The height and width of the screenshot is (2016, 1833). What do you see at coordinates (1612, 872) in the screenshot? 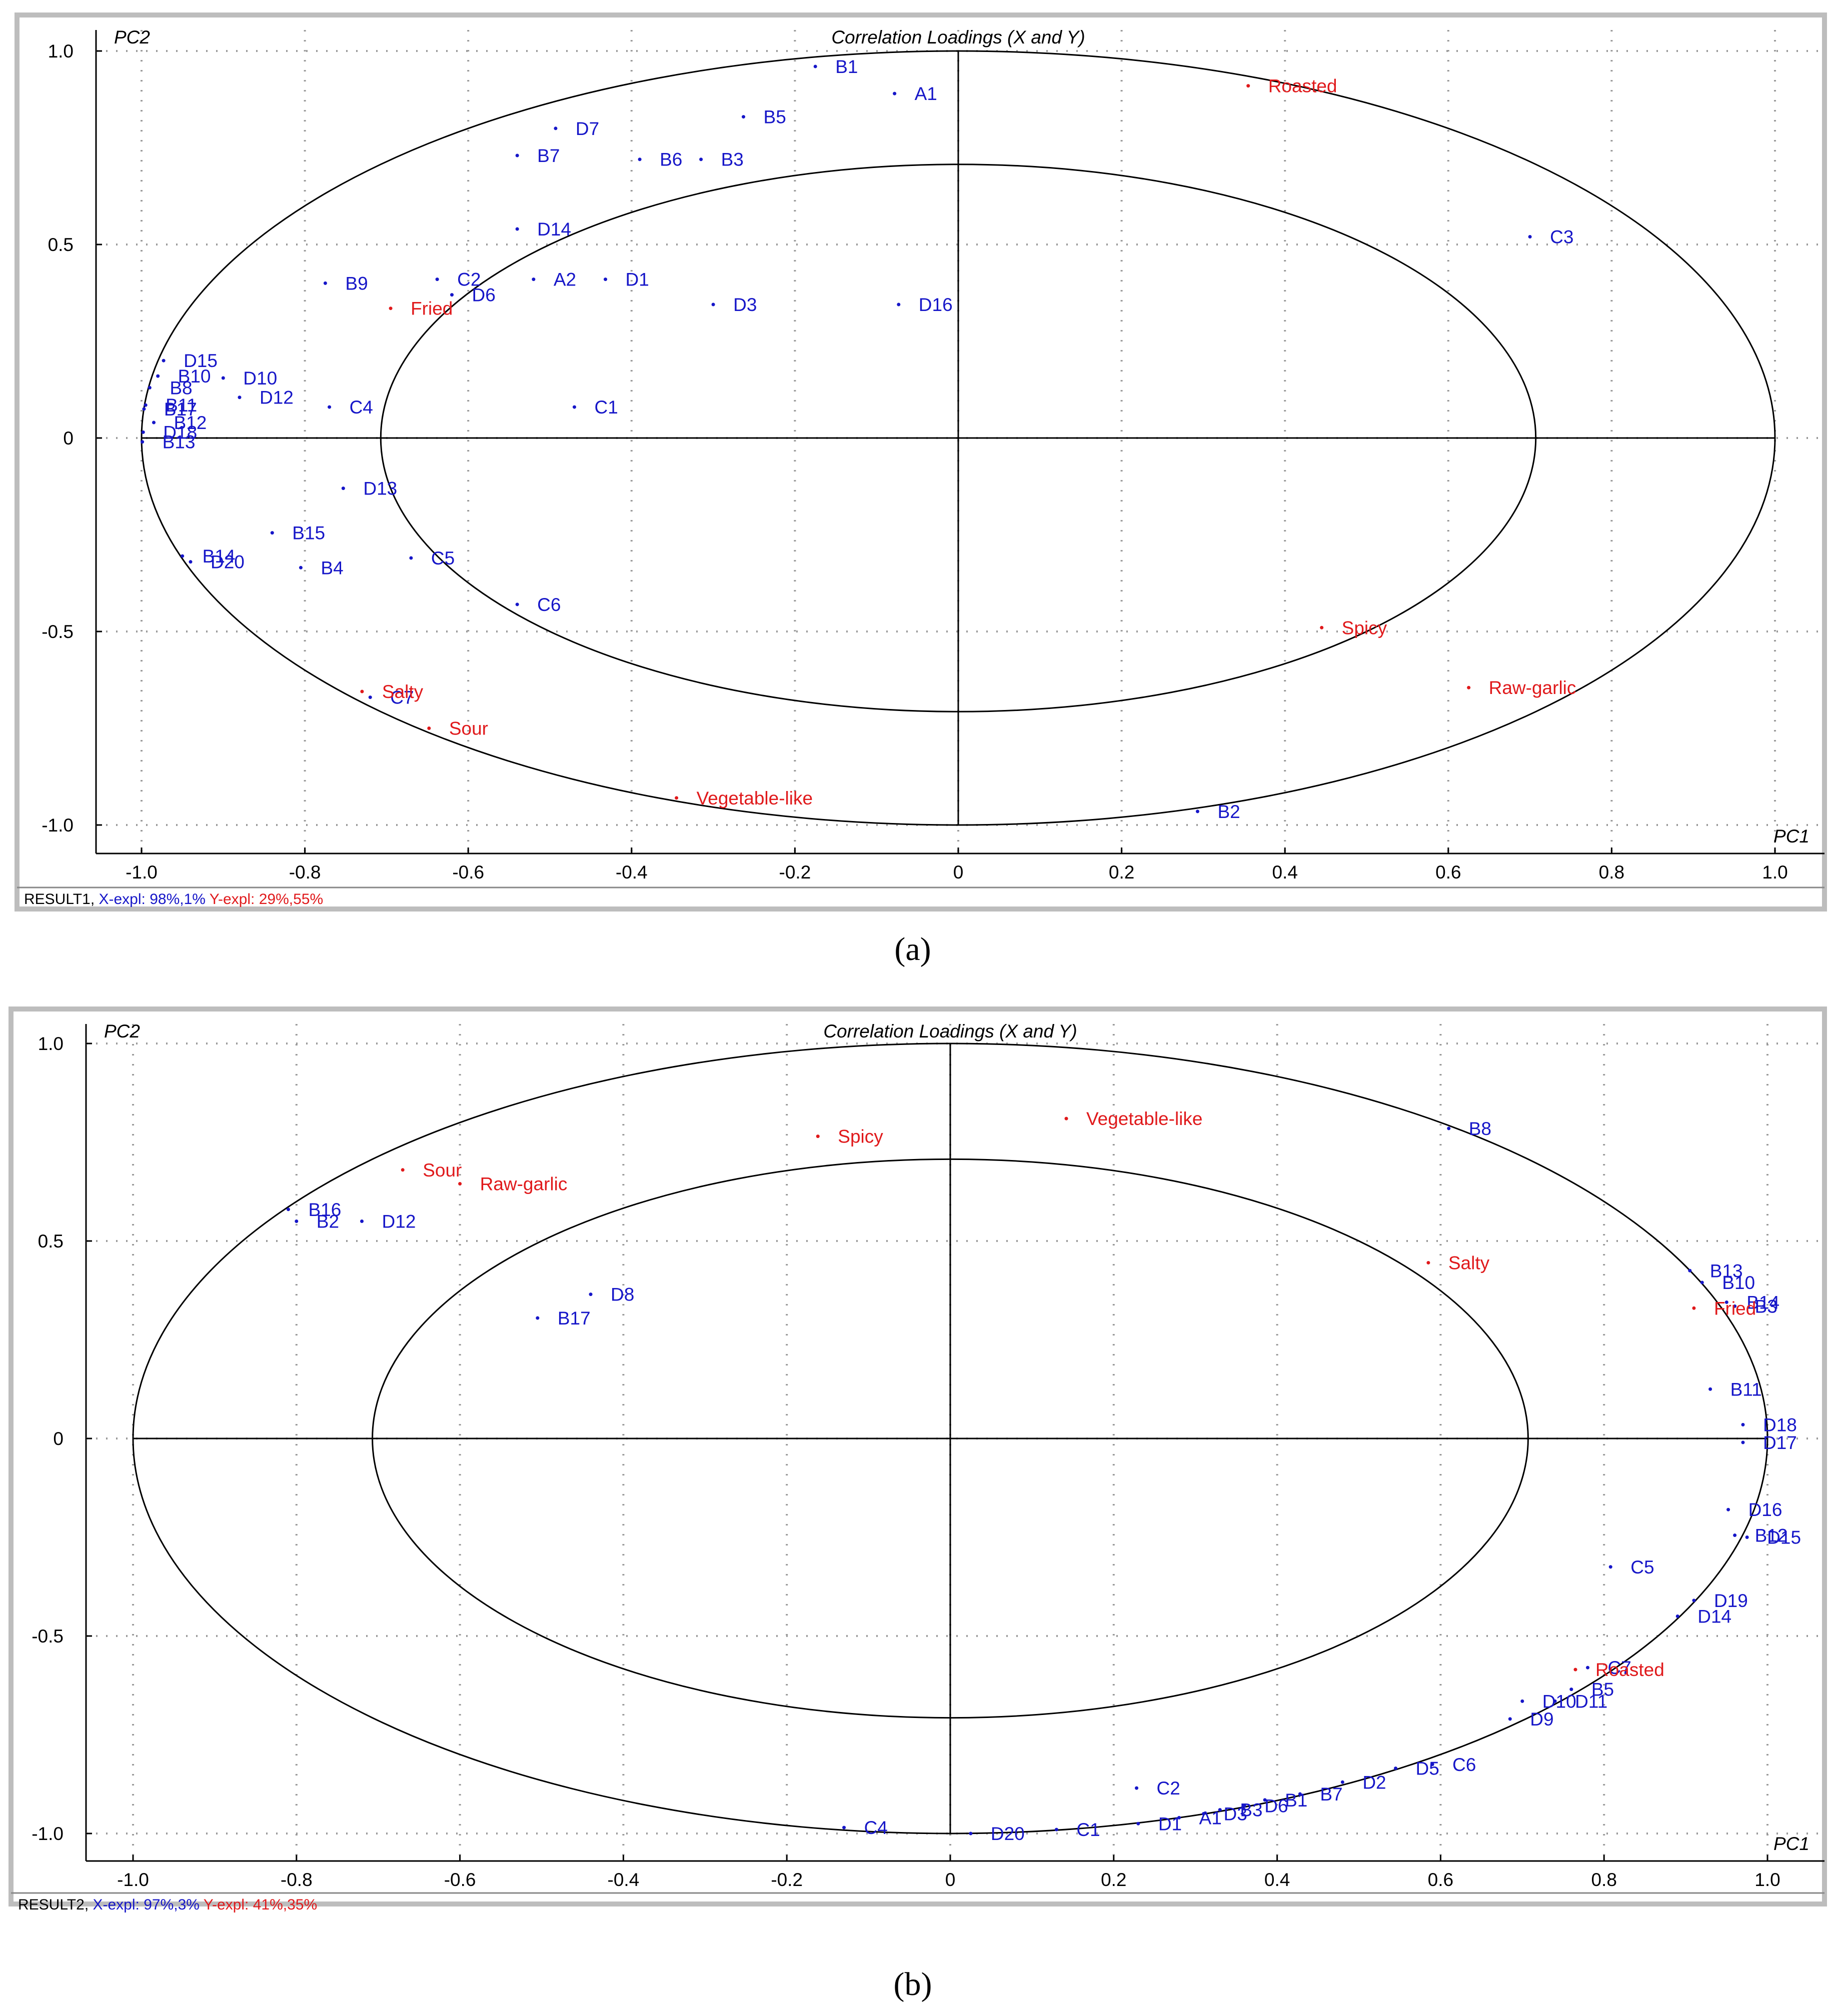
I see `x-tick-label: 0.8` at bounding box center [1612, 872].